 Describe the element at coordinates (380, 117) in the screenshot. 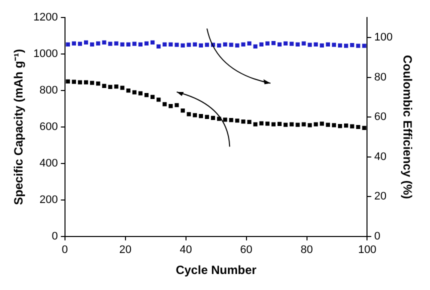

I see `y2-tick-label: 60` at that location.